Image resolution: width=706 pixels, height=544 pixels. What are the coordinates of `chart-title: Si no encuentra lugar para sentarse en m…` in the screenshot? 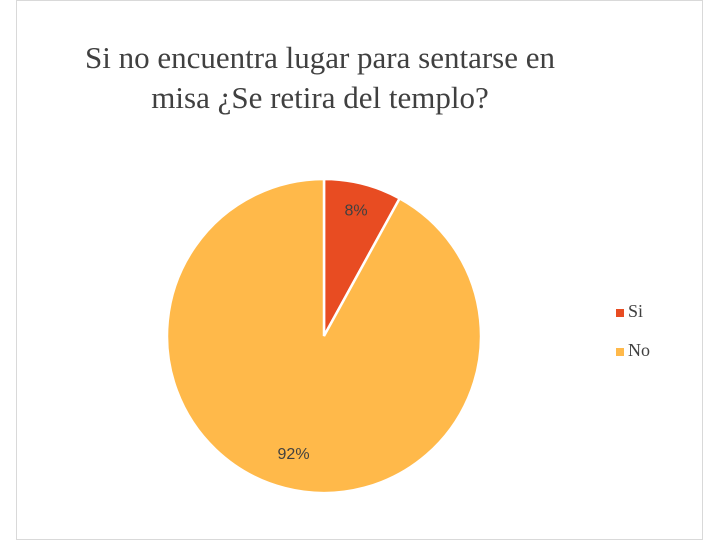 It's located at (320, 77).